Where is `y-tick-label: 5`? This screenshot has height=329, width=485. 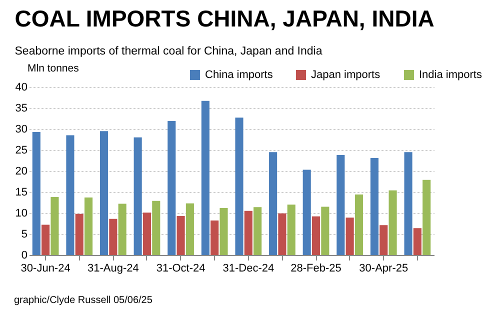
y-tick-label: 5 is located at coordinates (24, 234).